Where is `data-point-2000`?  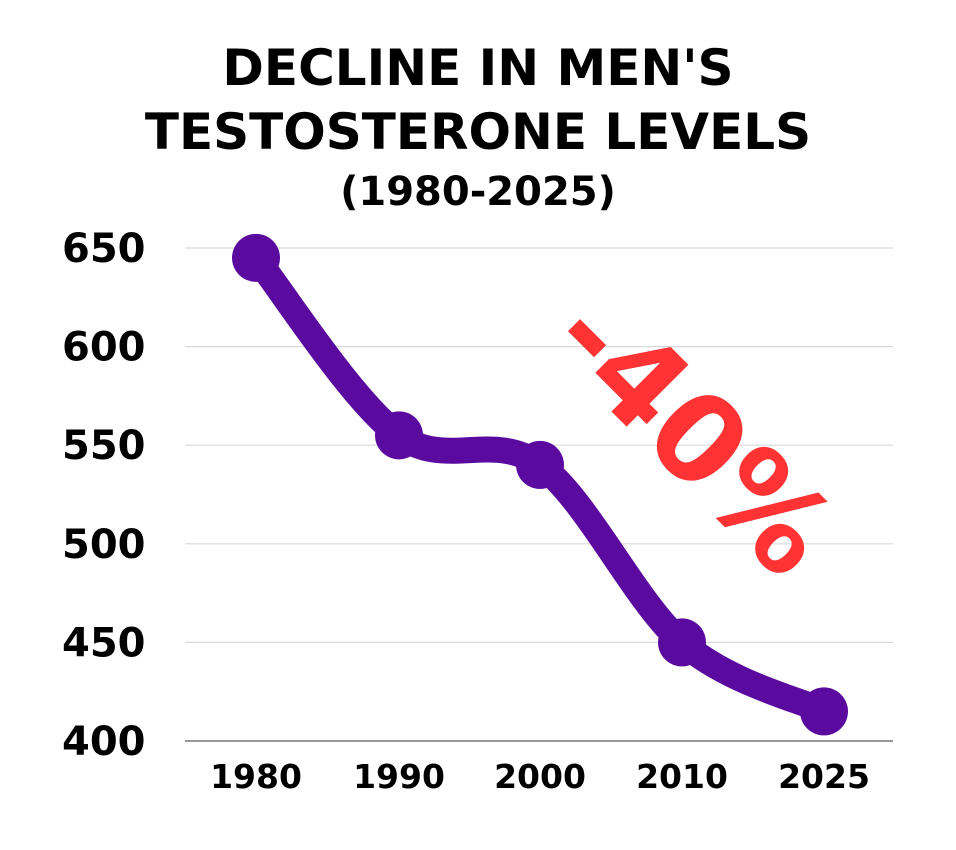
data-point-2000 is located at coordinates (540, 464).